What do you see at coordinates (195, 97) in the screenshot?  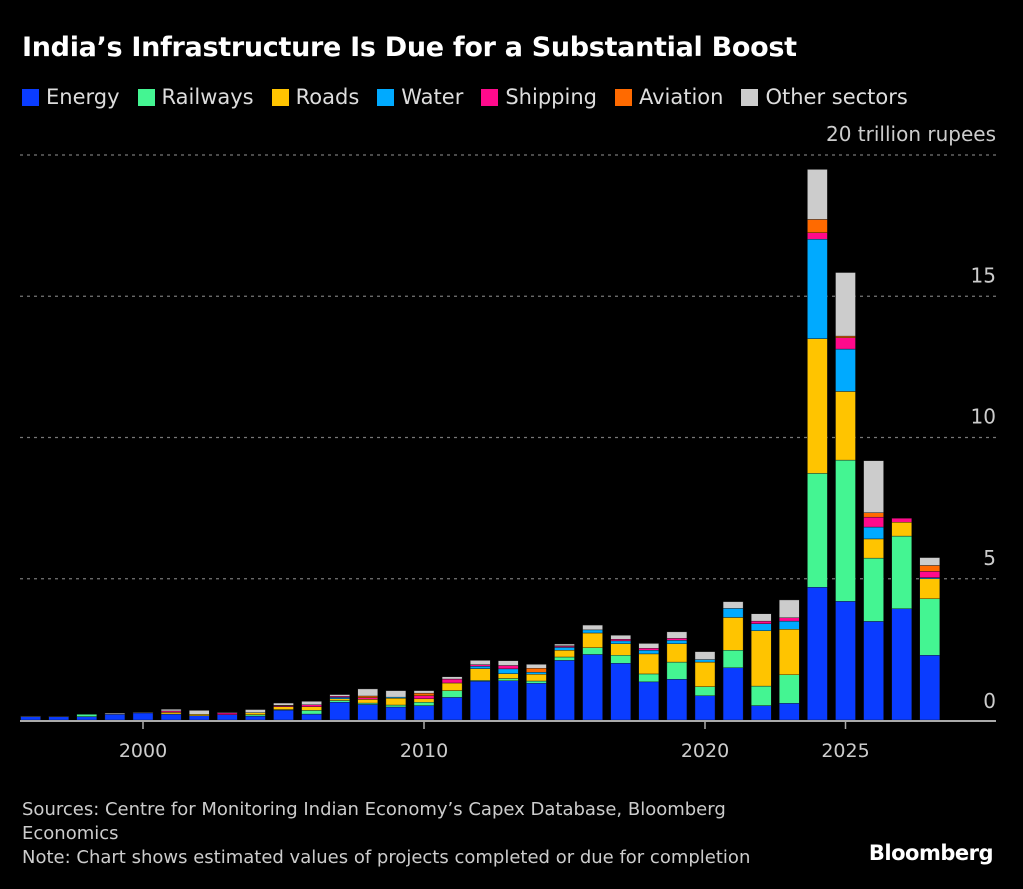 I see `legend-item: Railways` at bounding box center [195, 97].